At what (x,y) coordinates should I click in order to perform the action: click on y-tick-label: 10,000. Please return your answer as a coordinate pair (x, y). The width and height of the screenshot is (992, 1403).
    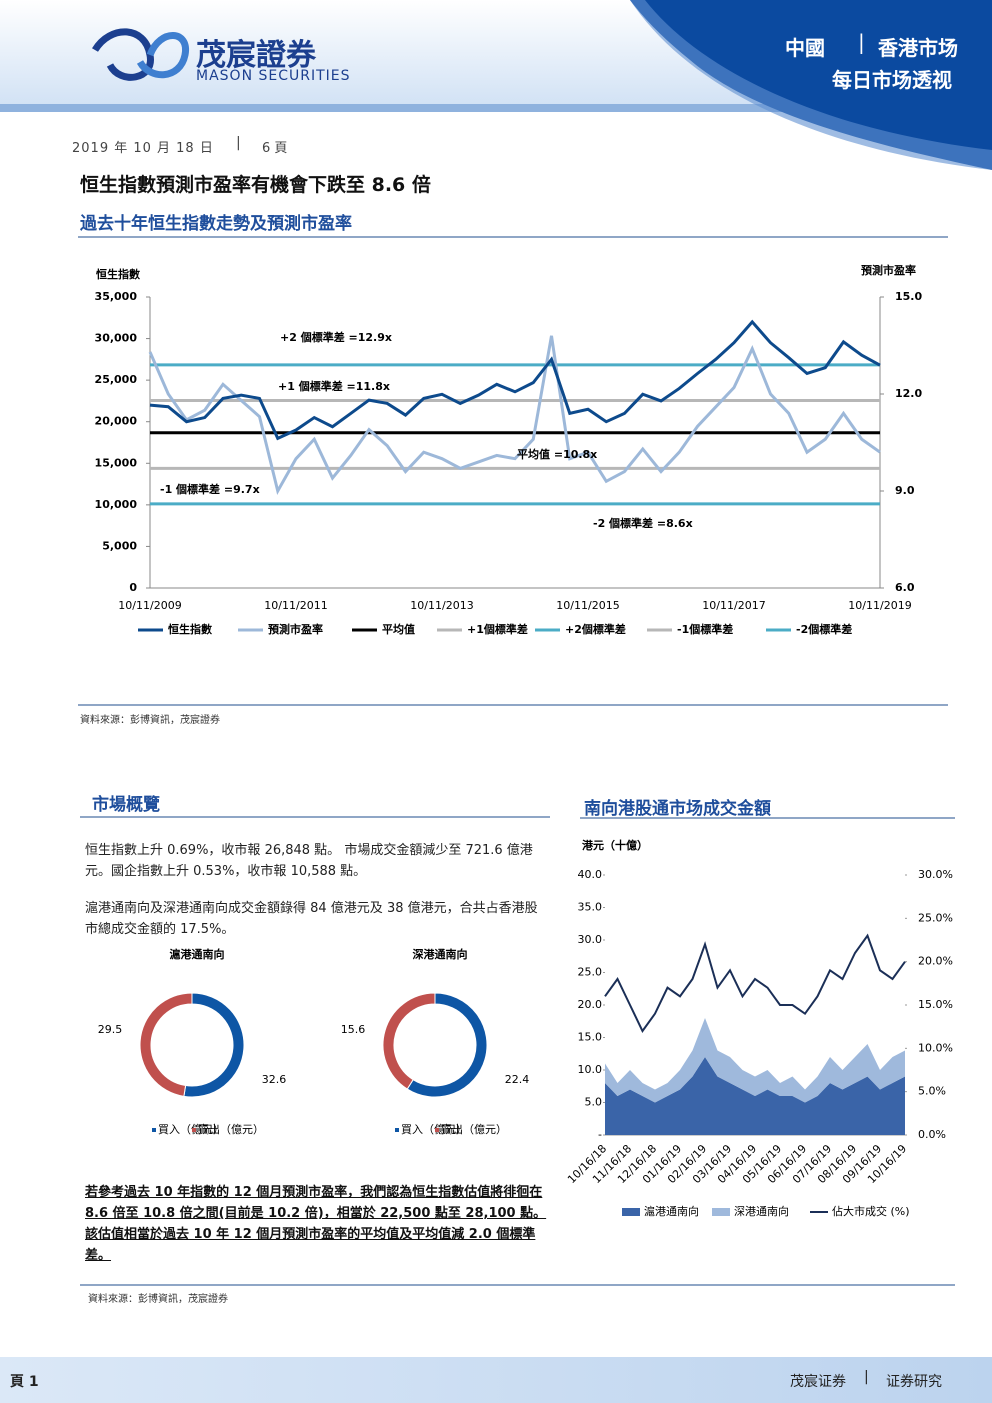
    Looking at the image, I should click on (116, 504).